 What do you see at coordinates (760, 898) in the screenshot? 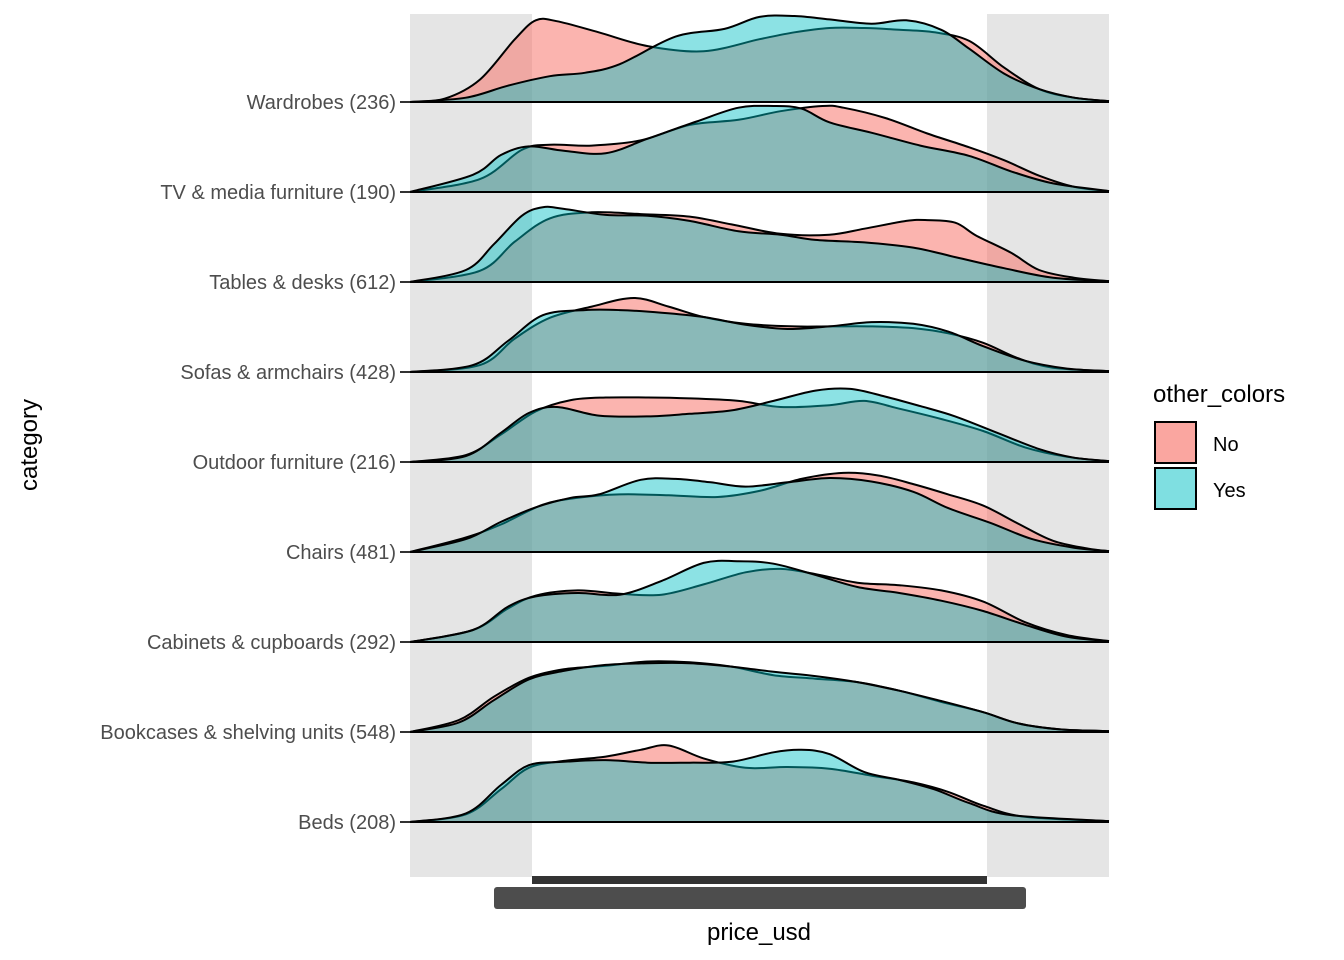
I see `x-tick-labels-overplotted` at bounding box center [760, 898].